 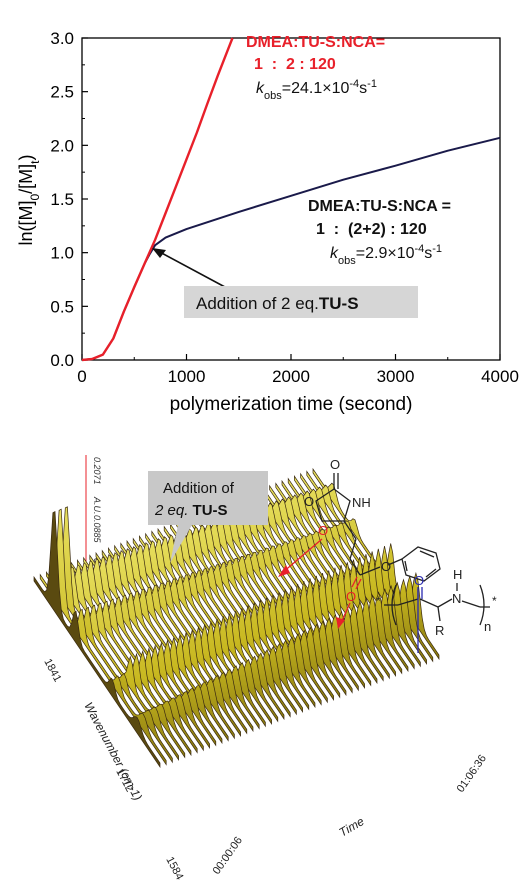 I want to click on red-arrowhead-ester, so click(x=340, y=623).